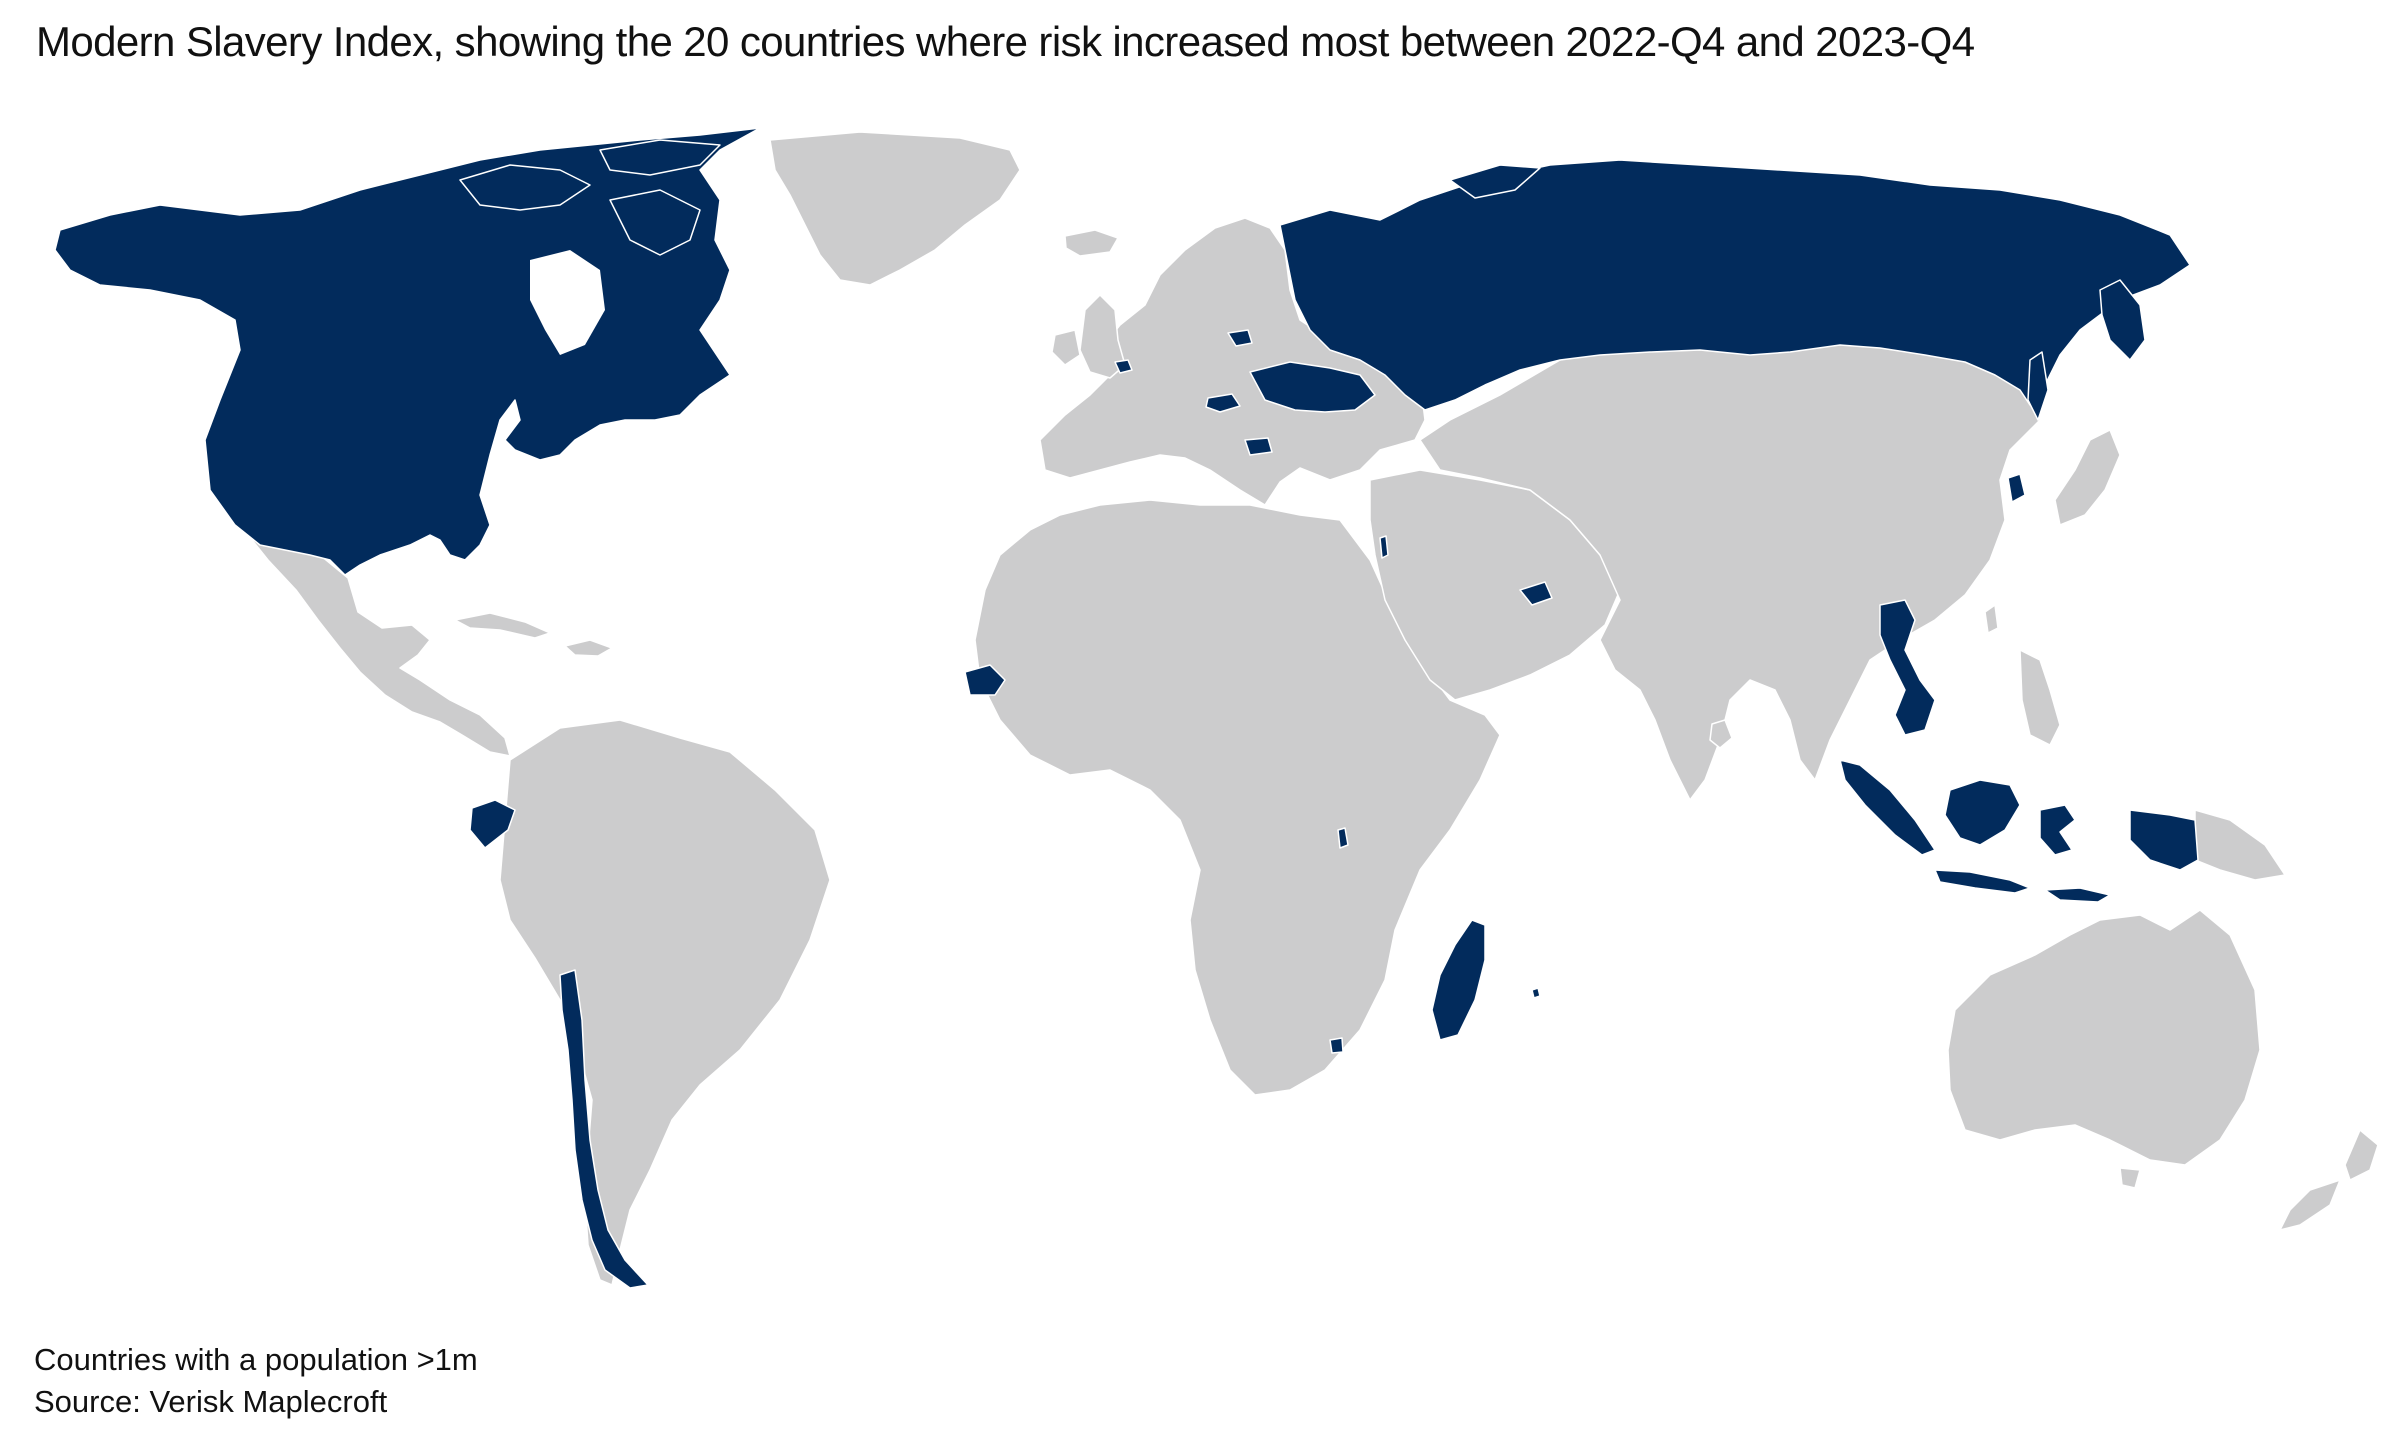 The image size is (2391, 1447). I want to click on land-philippines, so click(2040, 697).